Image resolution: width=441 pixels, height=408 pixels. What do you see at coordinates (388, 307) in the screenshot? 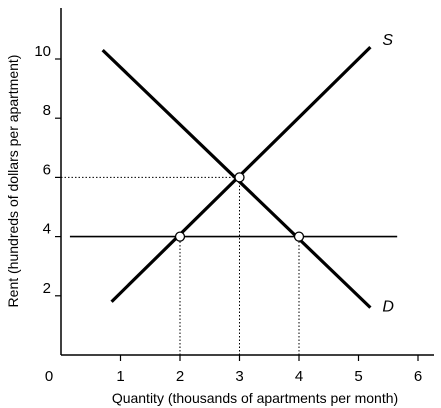
I see `curve-label-d: D` at bounding box center [388, 307].